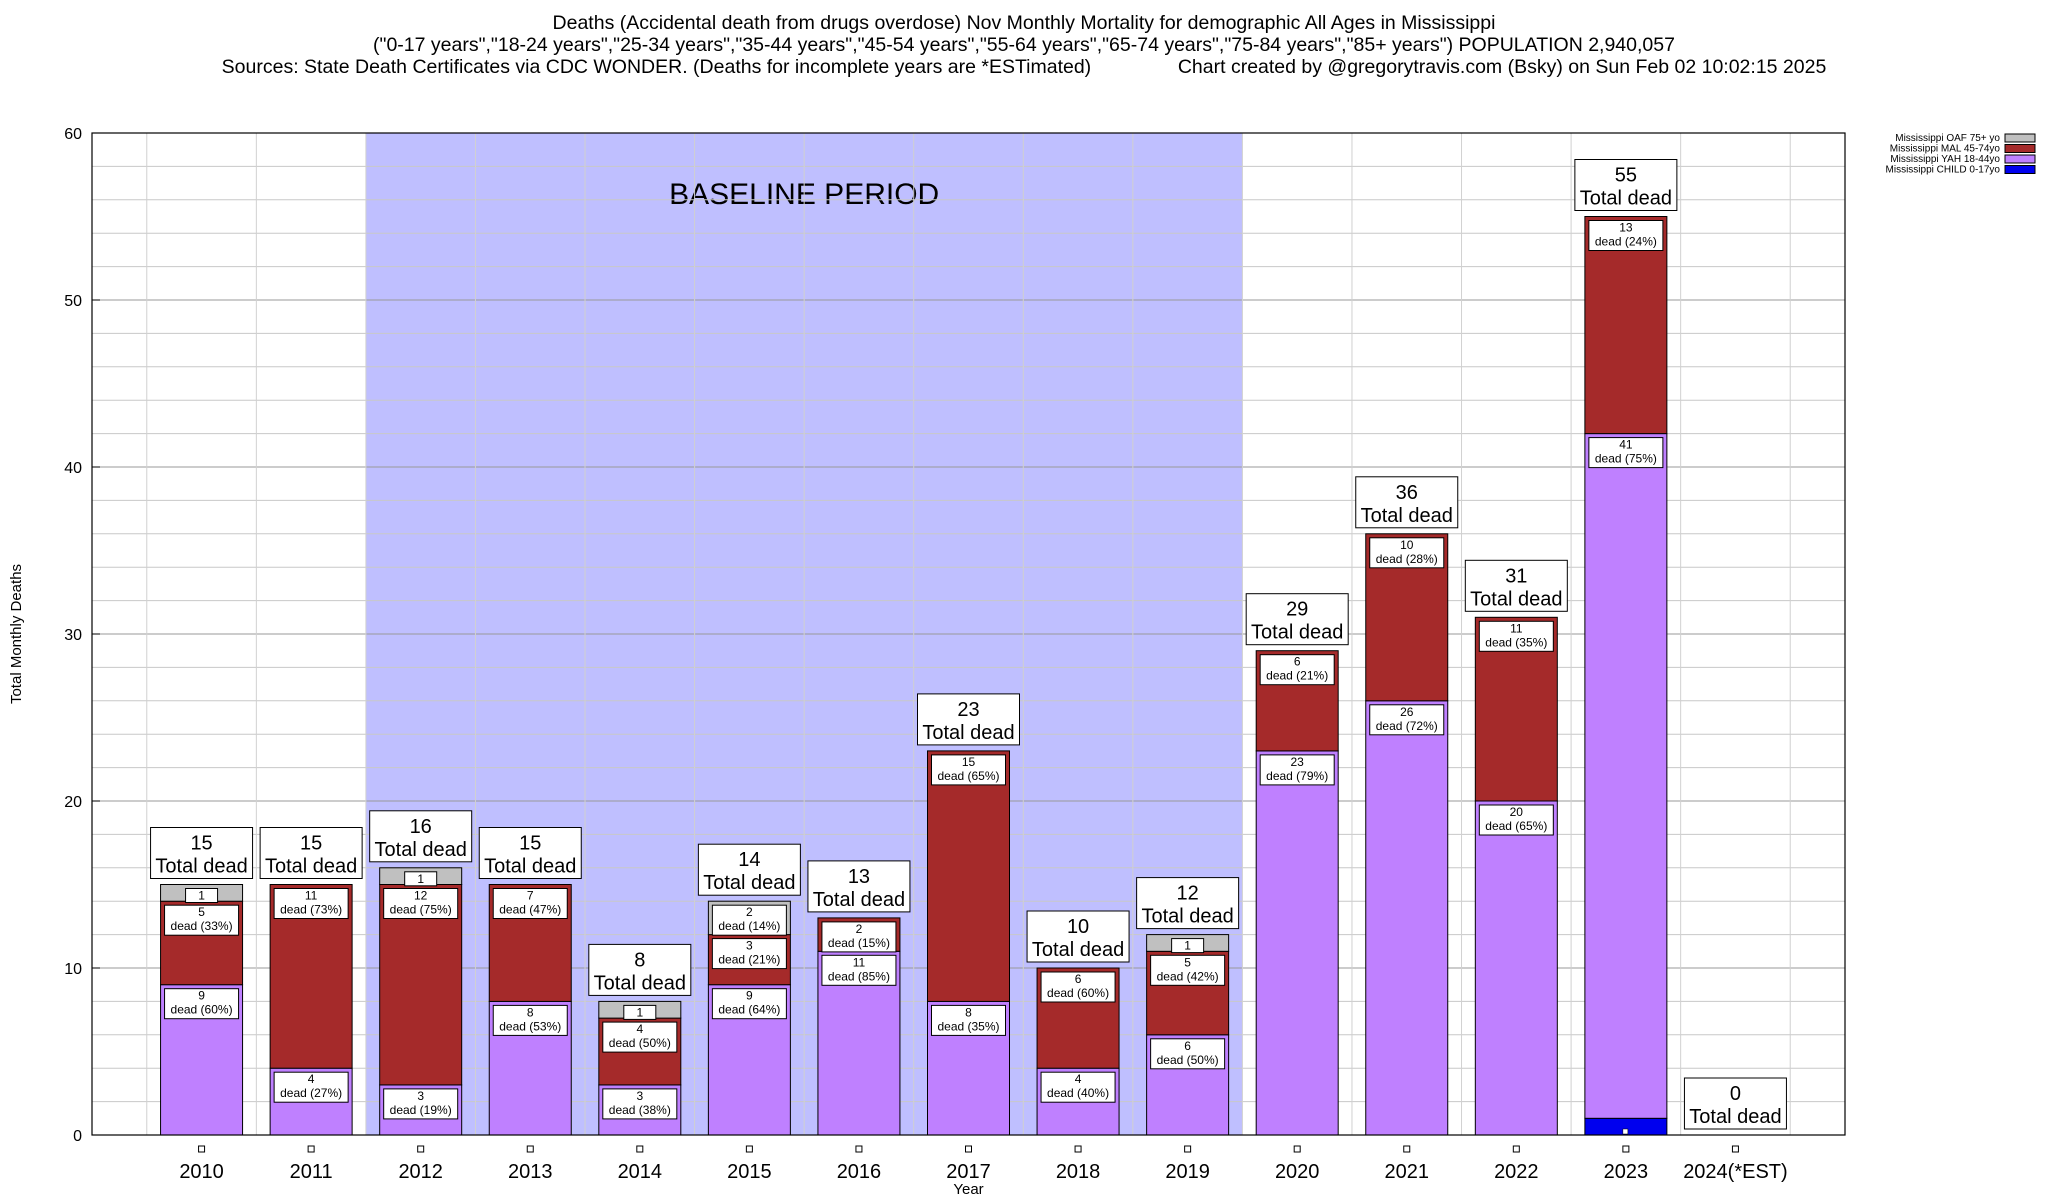 The height and width of the screenshot is (1200, 2048). Describe the element at coordinates (1297, 776) in the screenshot. I see `segment-percent-label: dead (79%)` at that location.